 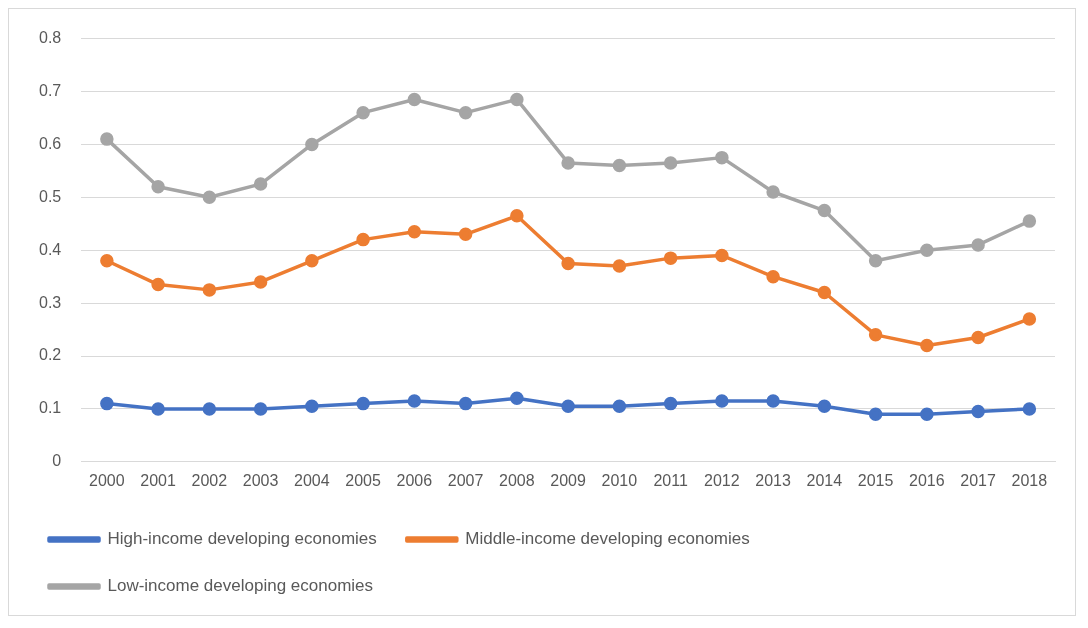 What do you see at coordinates (50, 143) in the screenshot?
I see `y-tick-label: 0.6` at bounding box center [50, 143].